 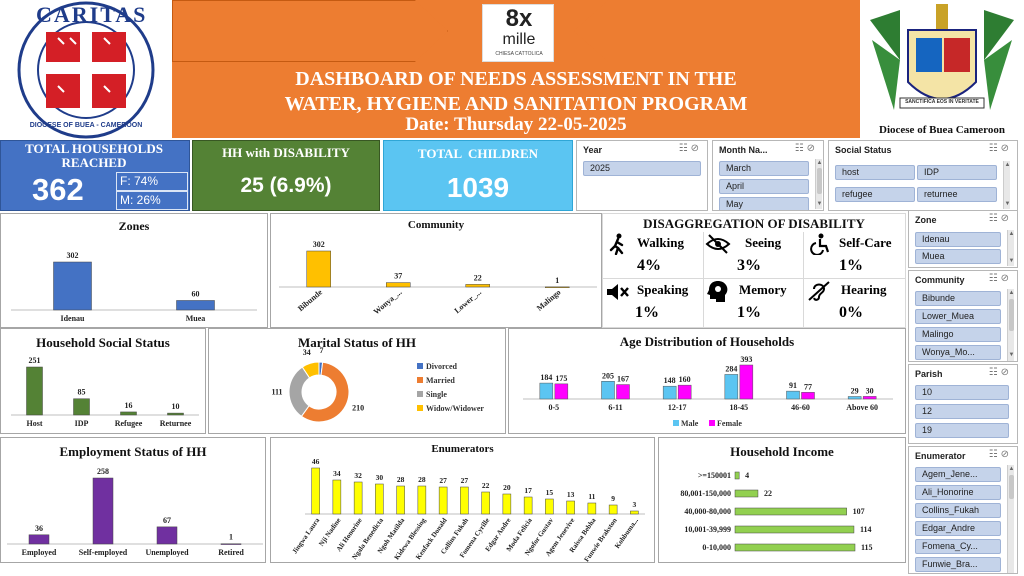 I want to click on category-label: 80,001-150,000, so click(x=705, y=493).